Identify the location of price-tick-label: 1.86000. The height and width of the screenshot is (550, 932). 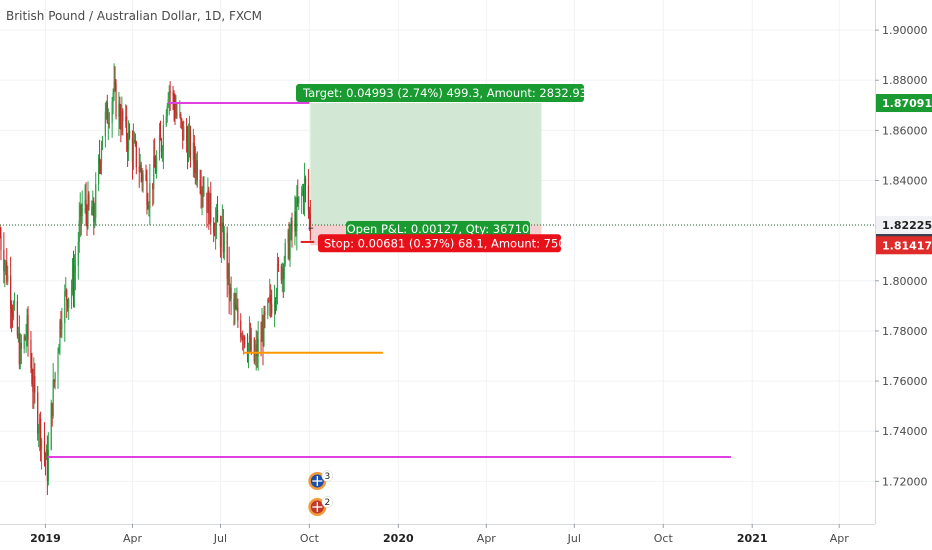
(905, 130).